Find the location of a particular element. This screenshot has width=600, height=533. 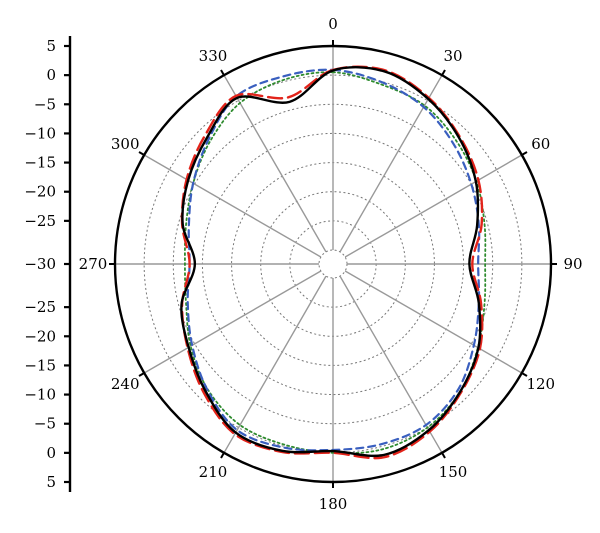

angle-label: 30 is located at coordinates (452, 56).